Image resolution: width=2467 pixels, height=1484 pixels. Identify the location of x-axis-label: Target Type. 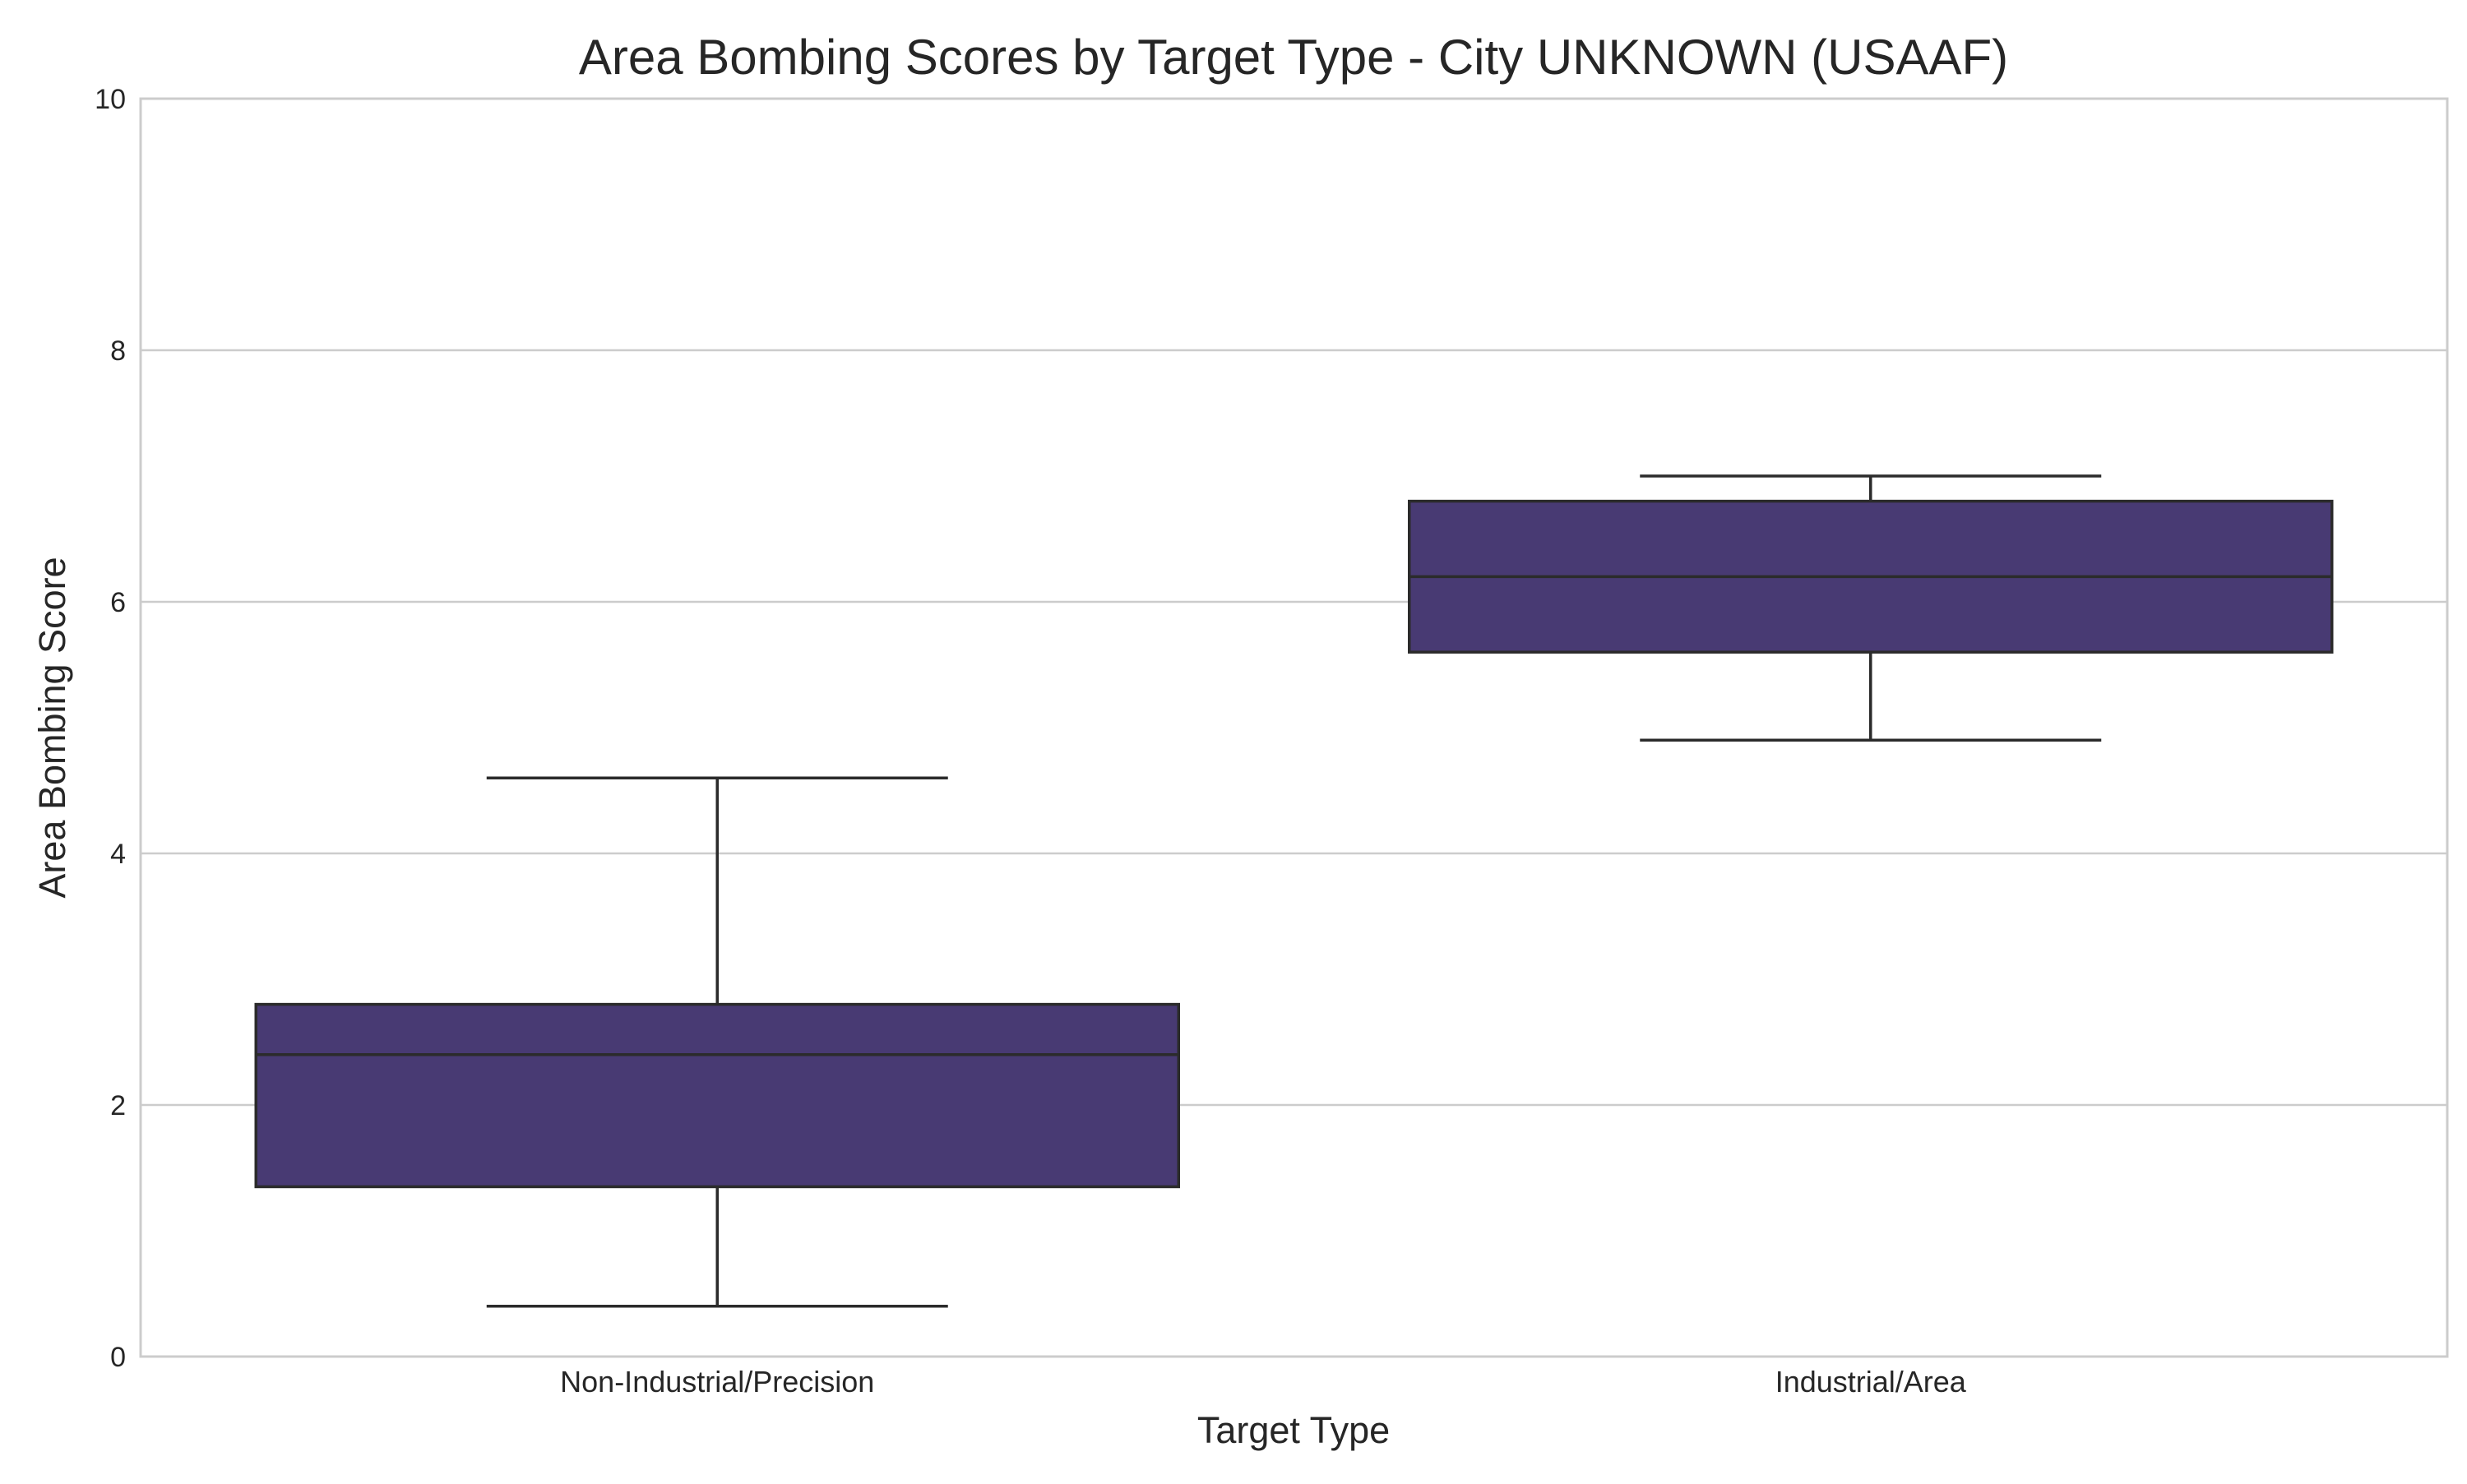
(1293, 1430).